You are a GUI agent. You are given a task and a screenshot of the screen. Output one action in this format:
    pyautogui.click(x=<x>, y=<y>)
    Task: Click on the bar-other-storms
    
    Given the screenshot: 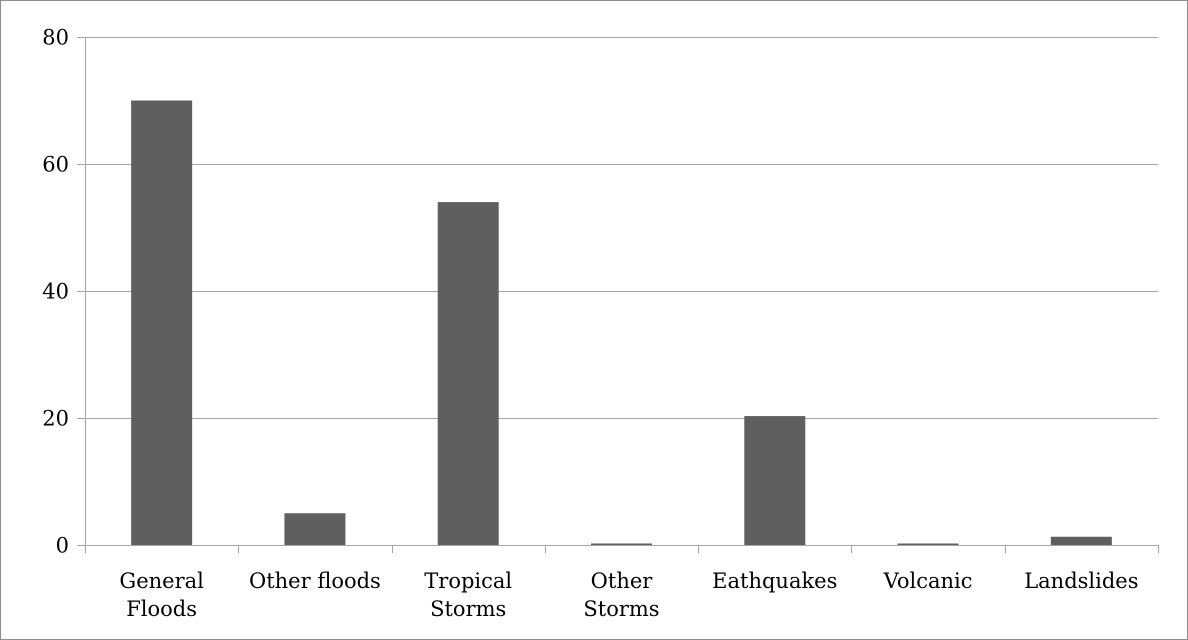 What is the action you would take?
    pyautogui.click(x=621, y=544)
    